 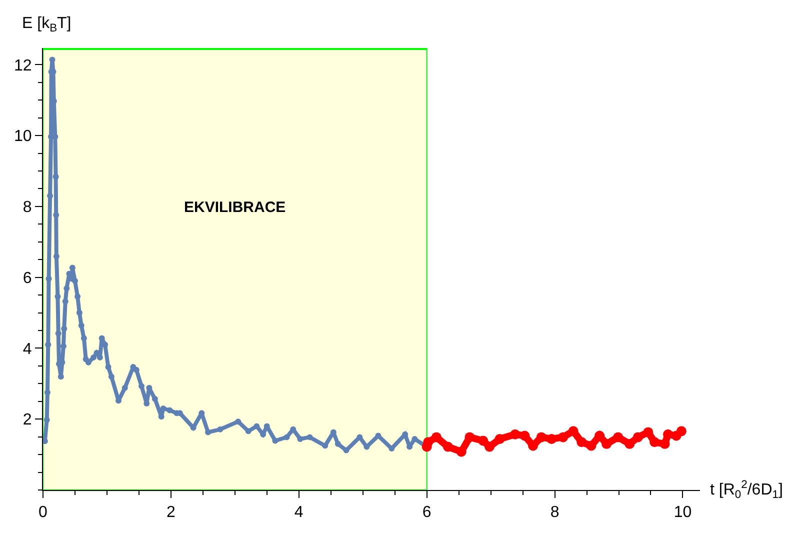 I want to click on x-tick-label: 6, so click(x=427, y=513).